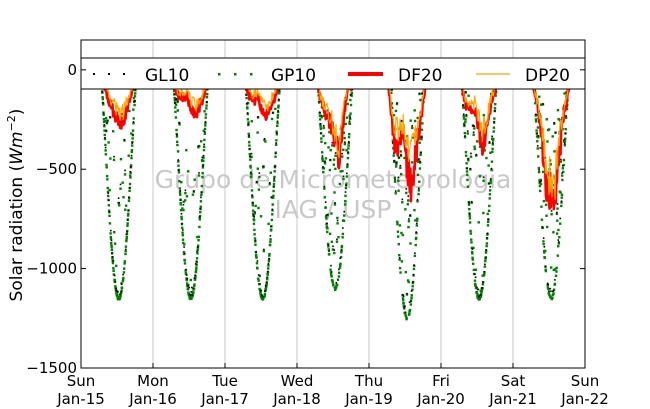 The height and width of the screenshot is (409, 650). What do you see at coordinates (17, 147) in the screenshot?
I see `y-axis-label-unit: Wm` at bounding box center [17, 147].